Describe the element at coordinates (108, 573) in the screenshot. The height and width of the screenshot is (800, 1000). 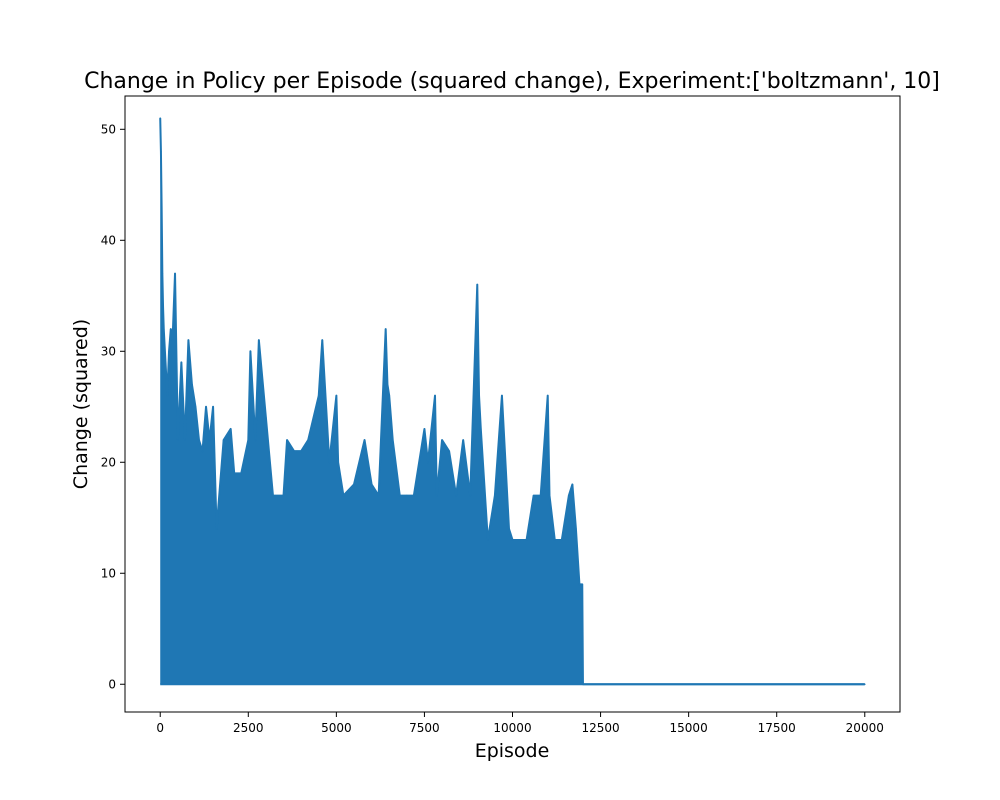
I see `y-tick-label: 10` at that location.